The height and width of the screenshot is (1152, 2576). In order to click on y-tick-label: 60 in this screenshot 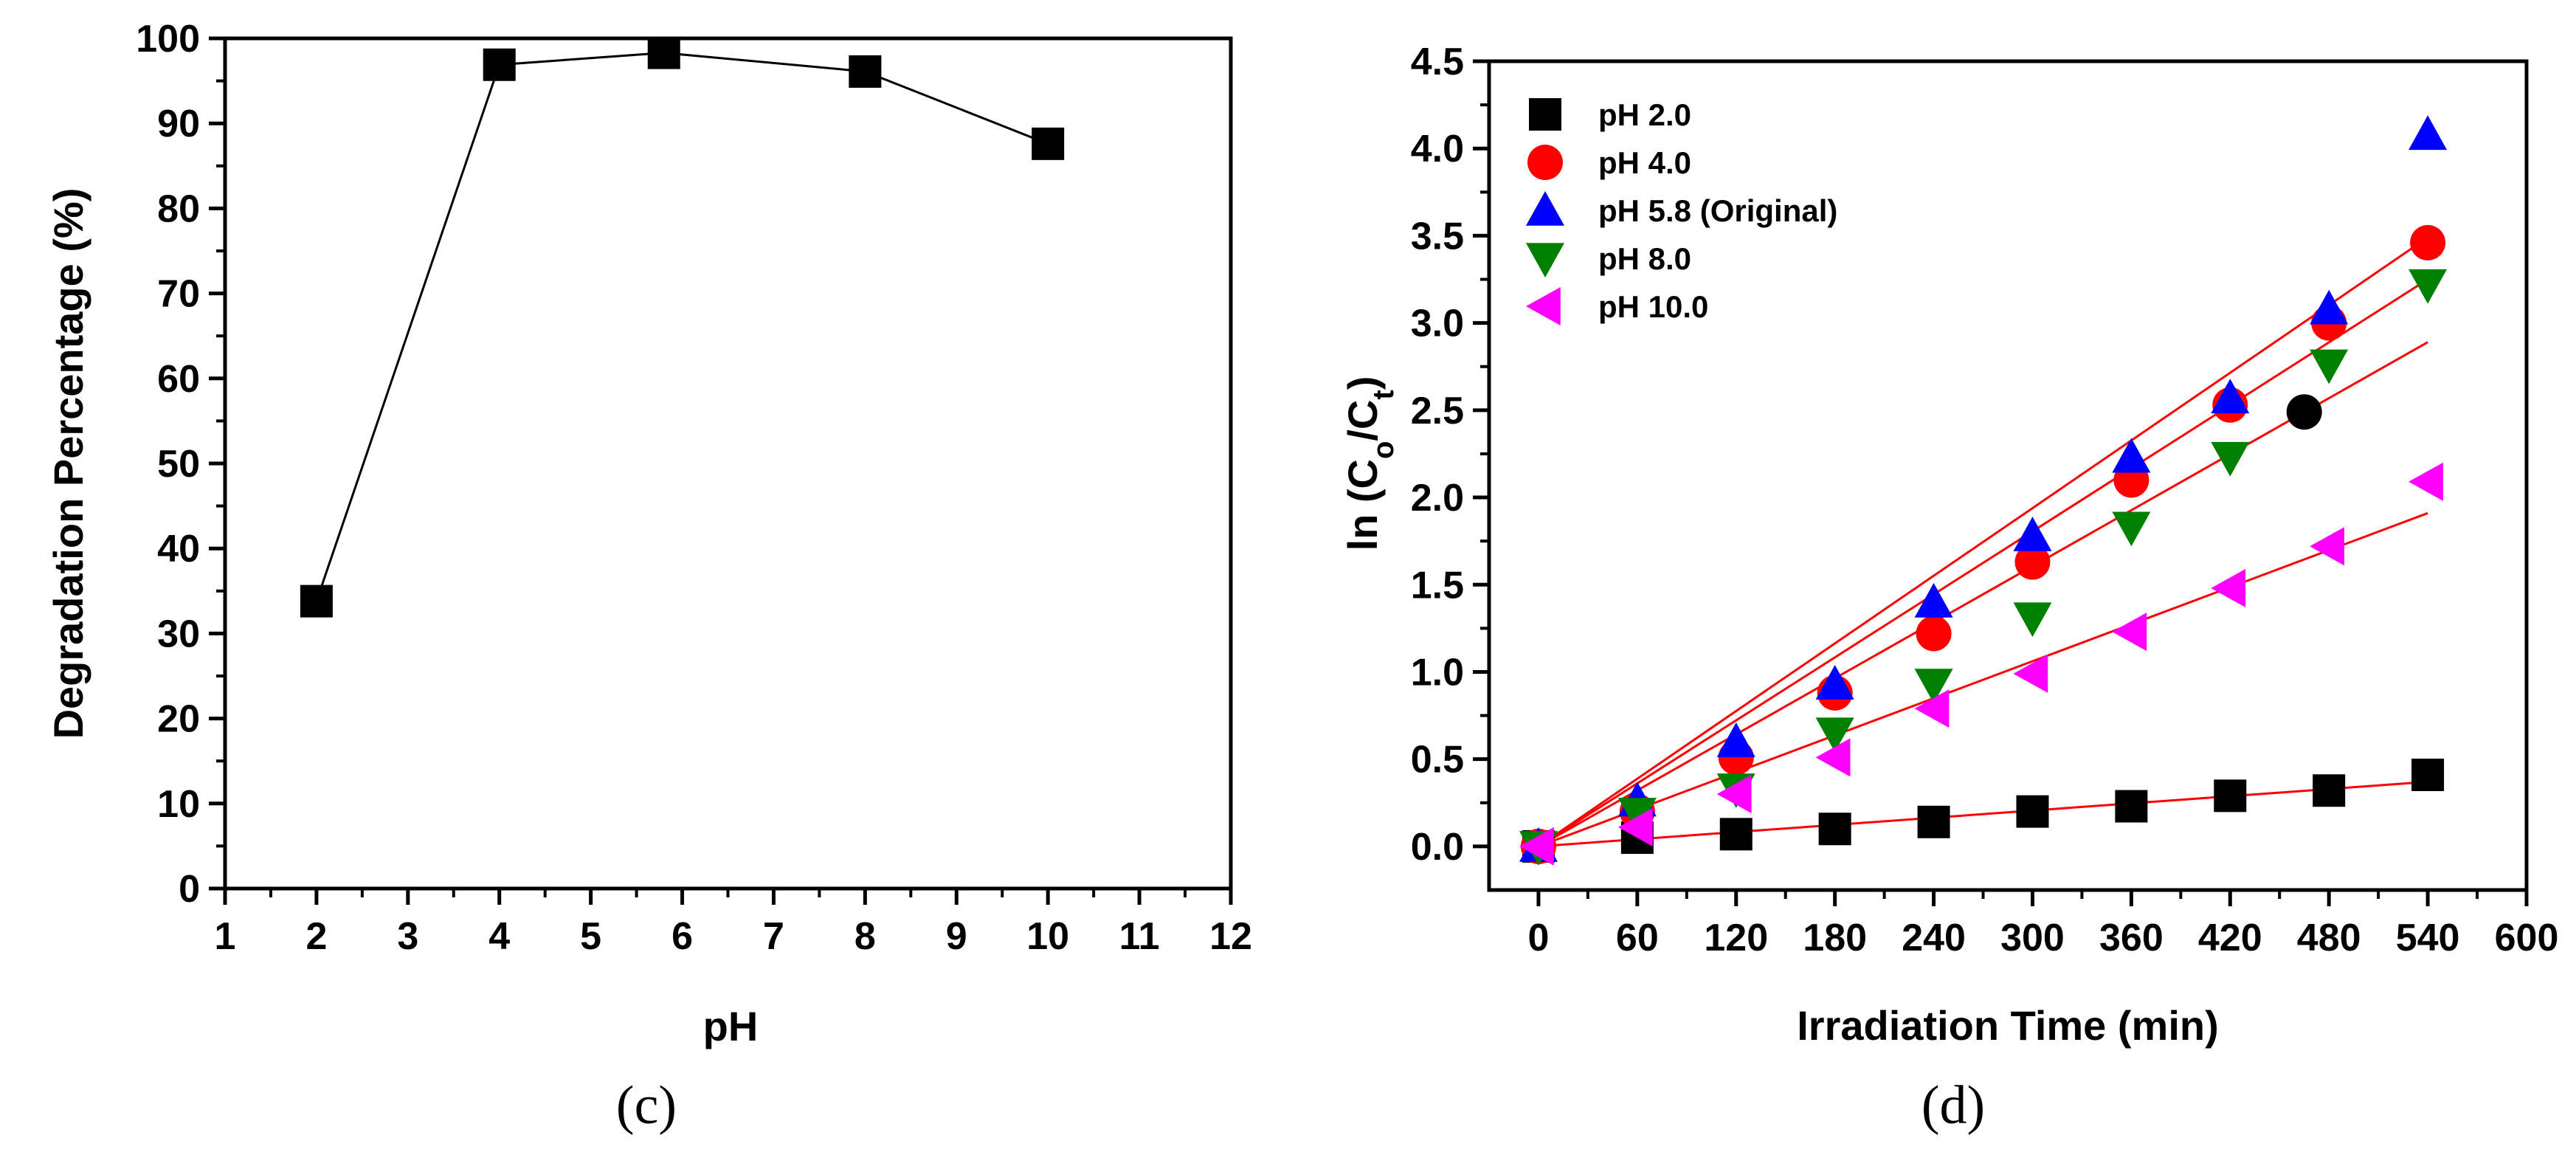, I will do `click(178, 380)`.